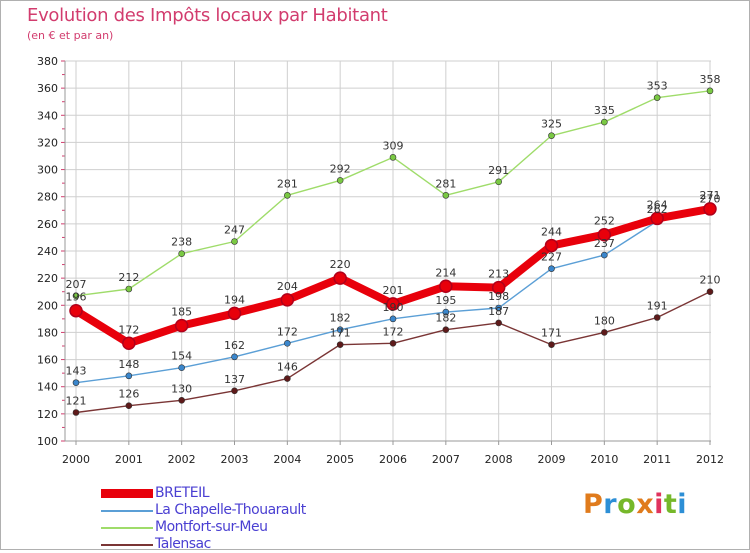 This screenshot has width=750, height=553. I want to click on data-label: 264, so click(657, 204).